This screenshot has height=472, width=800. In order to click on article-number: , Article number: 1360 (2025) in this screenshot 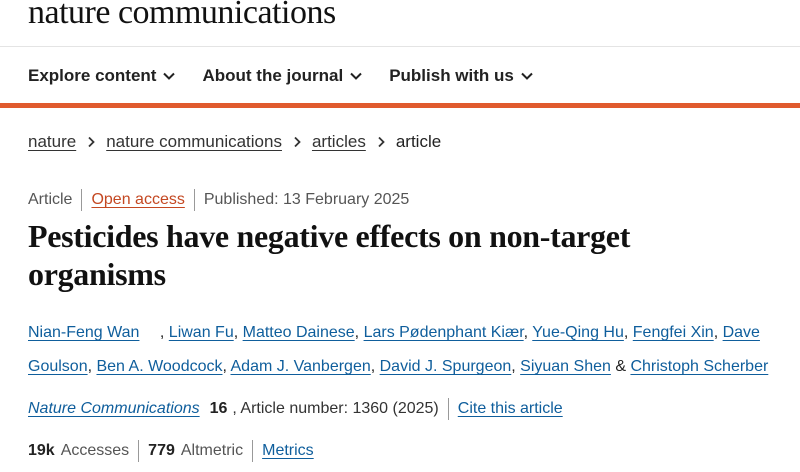, I will do `click(335, 408)`.